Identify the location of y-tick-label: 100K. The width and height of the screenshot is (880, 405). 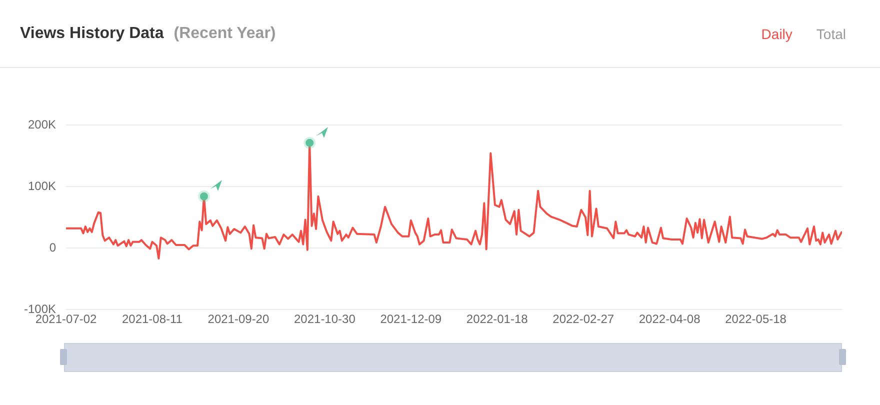
(42, 185).